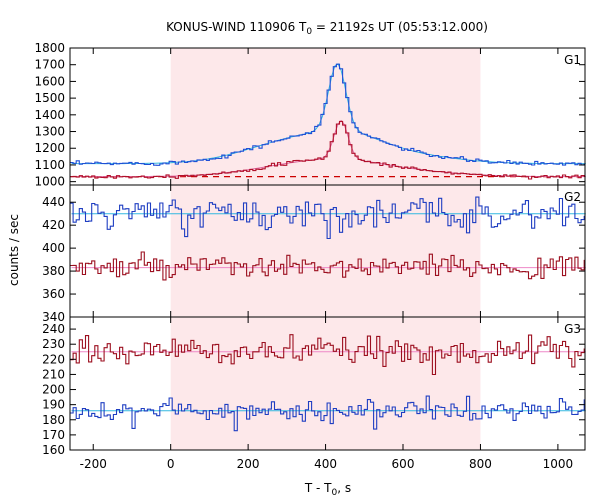 Image resolution: width=600 pixels, height=500 pixels. Describe the element at coordinates (53, 294) in the screenshot. I see `y-tick-label: 360` at that location.